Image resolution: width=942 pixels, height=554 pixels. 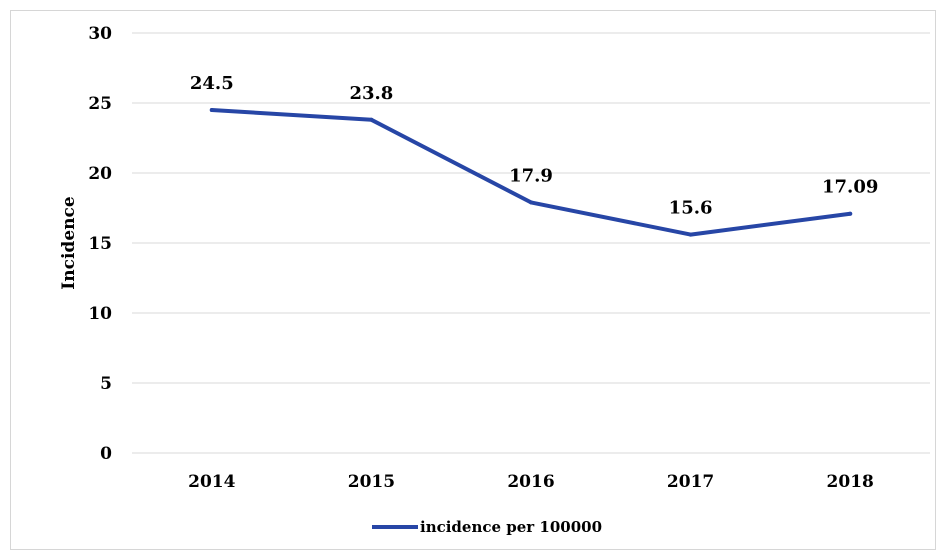 I want to click on y-axis-ticks: 0 5 10 15 20 25 30, so click(x=100, y=244).